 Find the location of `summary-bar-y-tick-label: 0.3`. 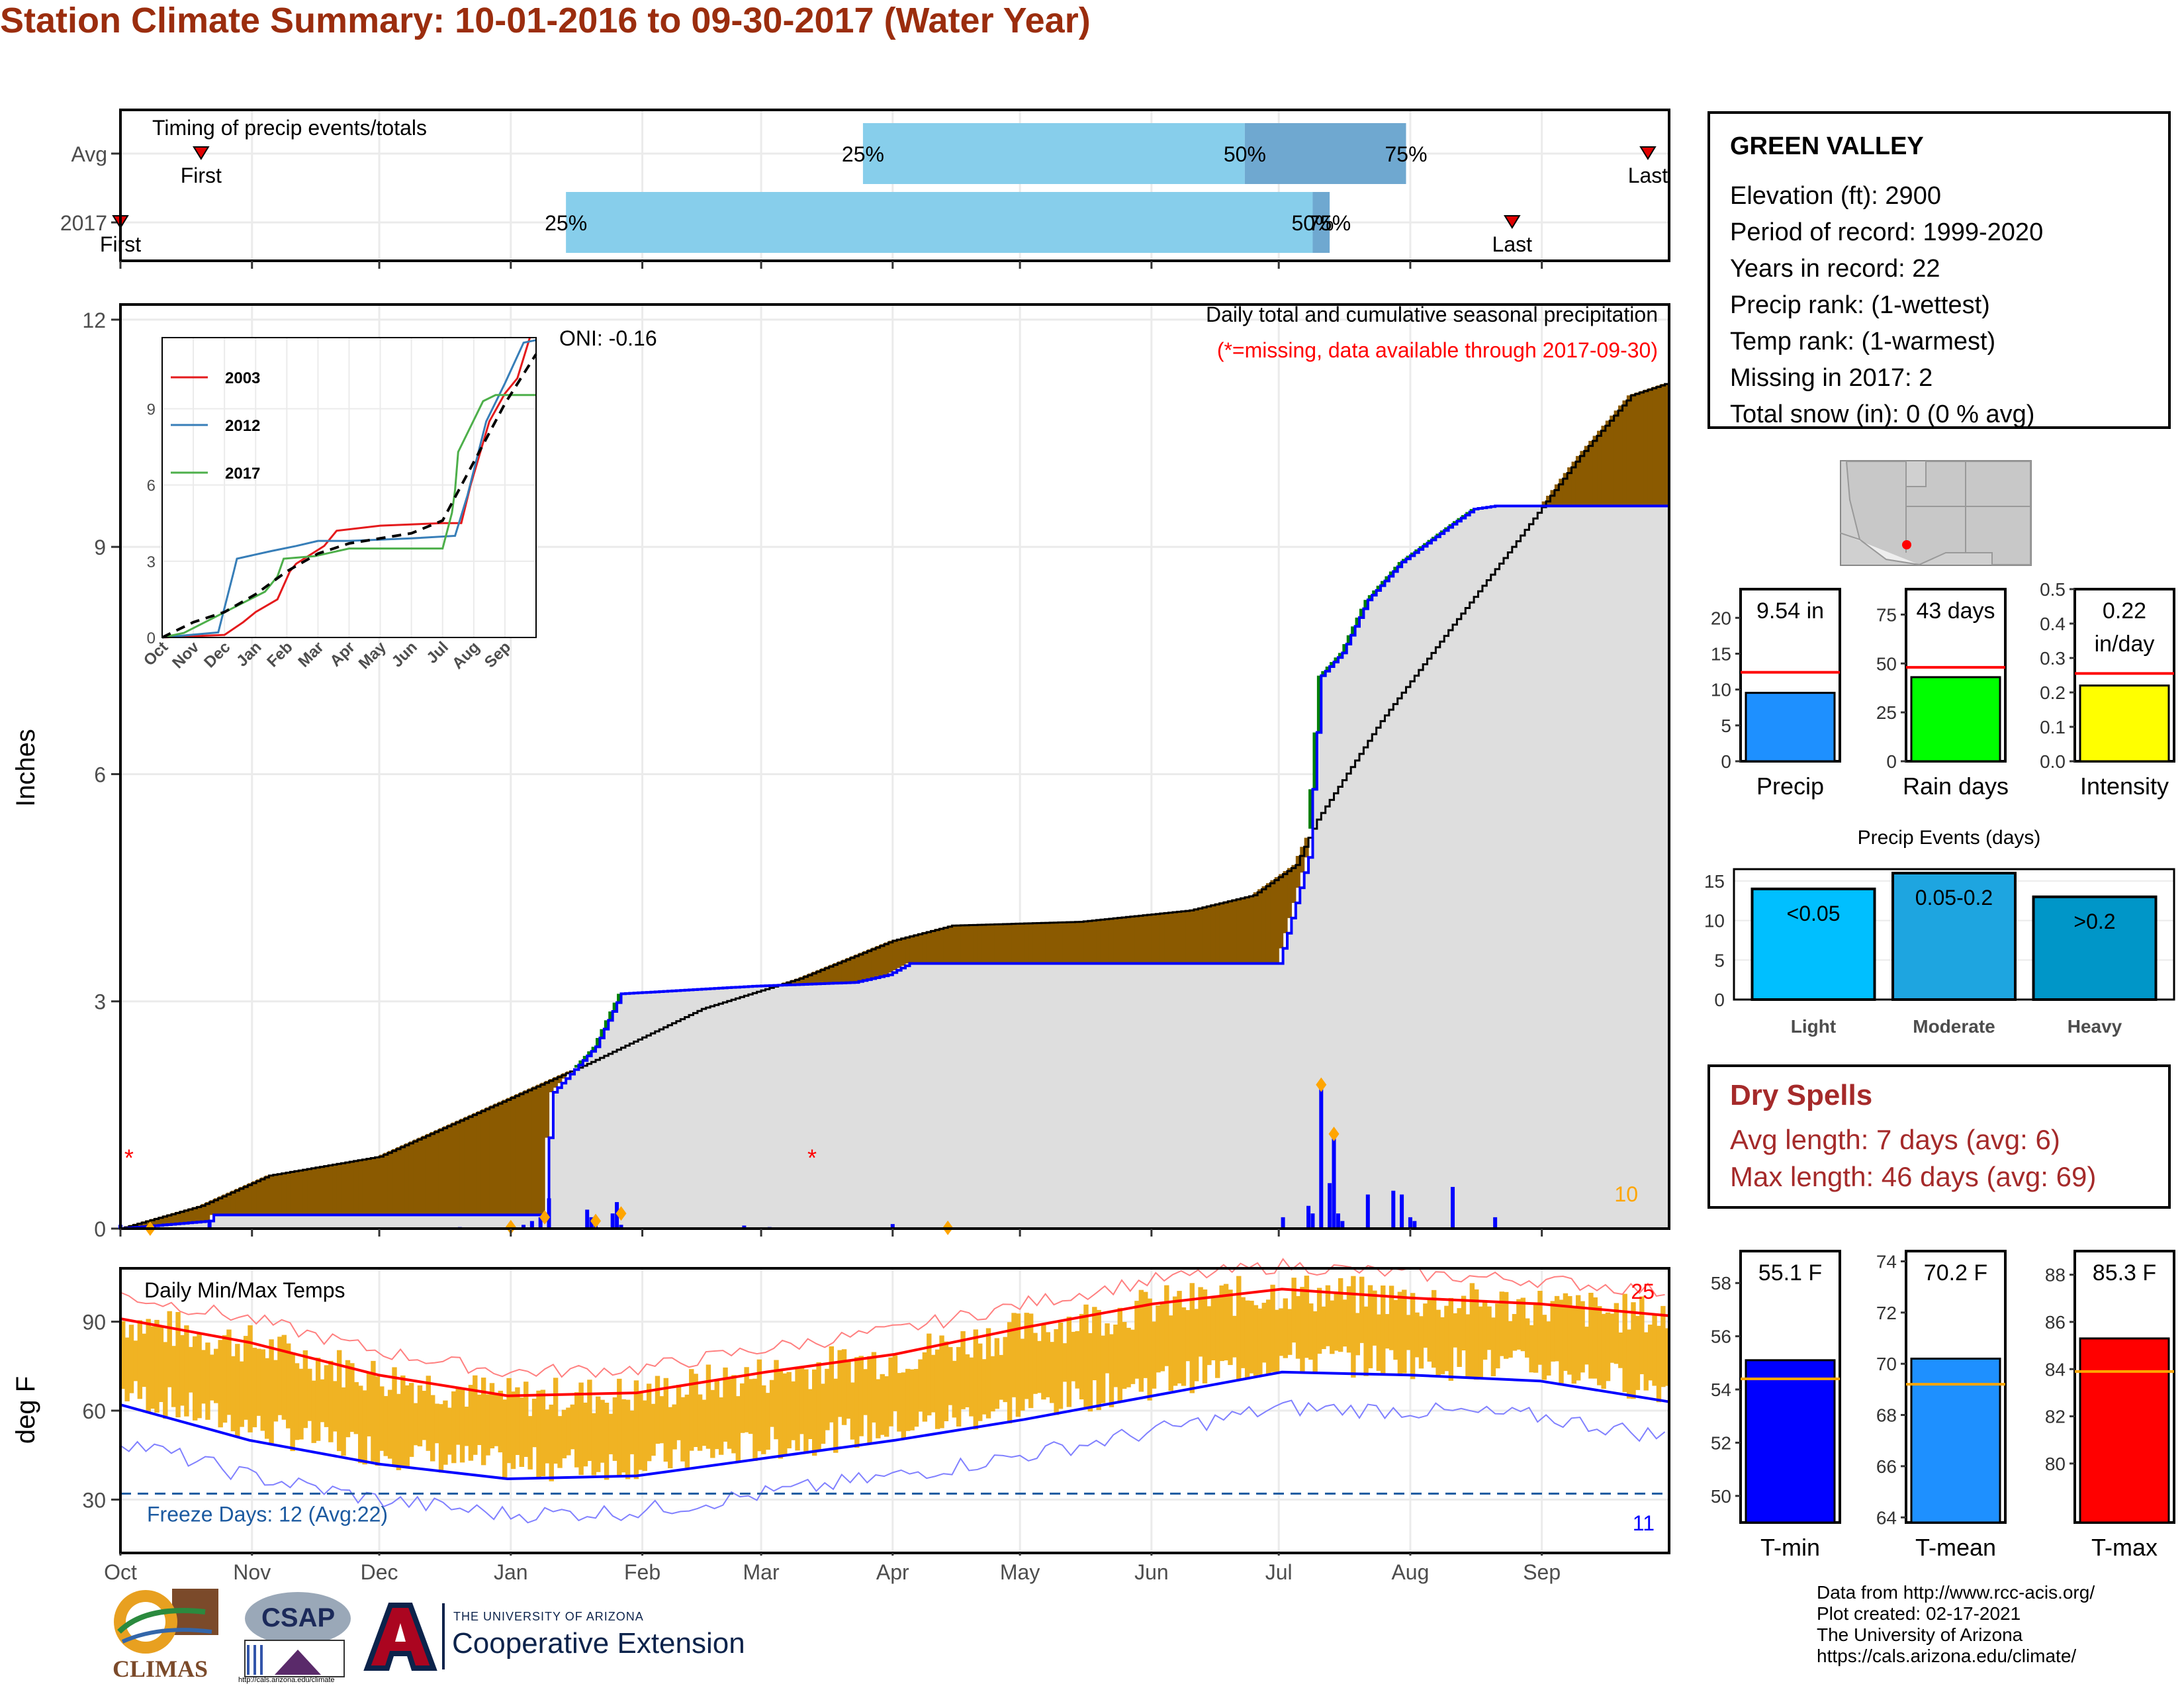

summary-bar-y-tick-label: 0.3 is located at coordinates (2053, 658).